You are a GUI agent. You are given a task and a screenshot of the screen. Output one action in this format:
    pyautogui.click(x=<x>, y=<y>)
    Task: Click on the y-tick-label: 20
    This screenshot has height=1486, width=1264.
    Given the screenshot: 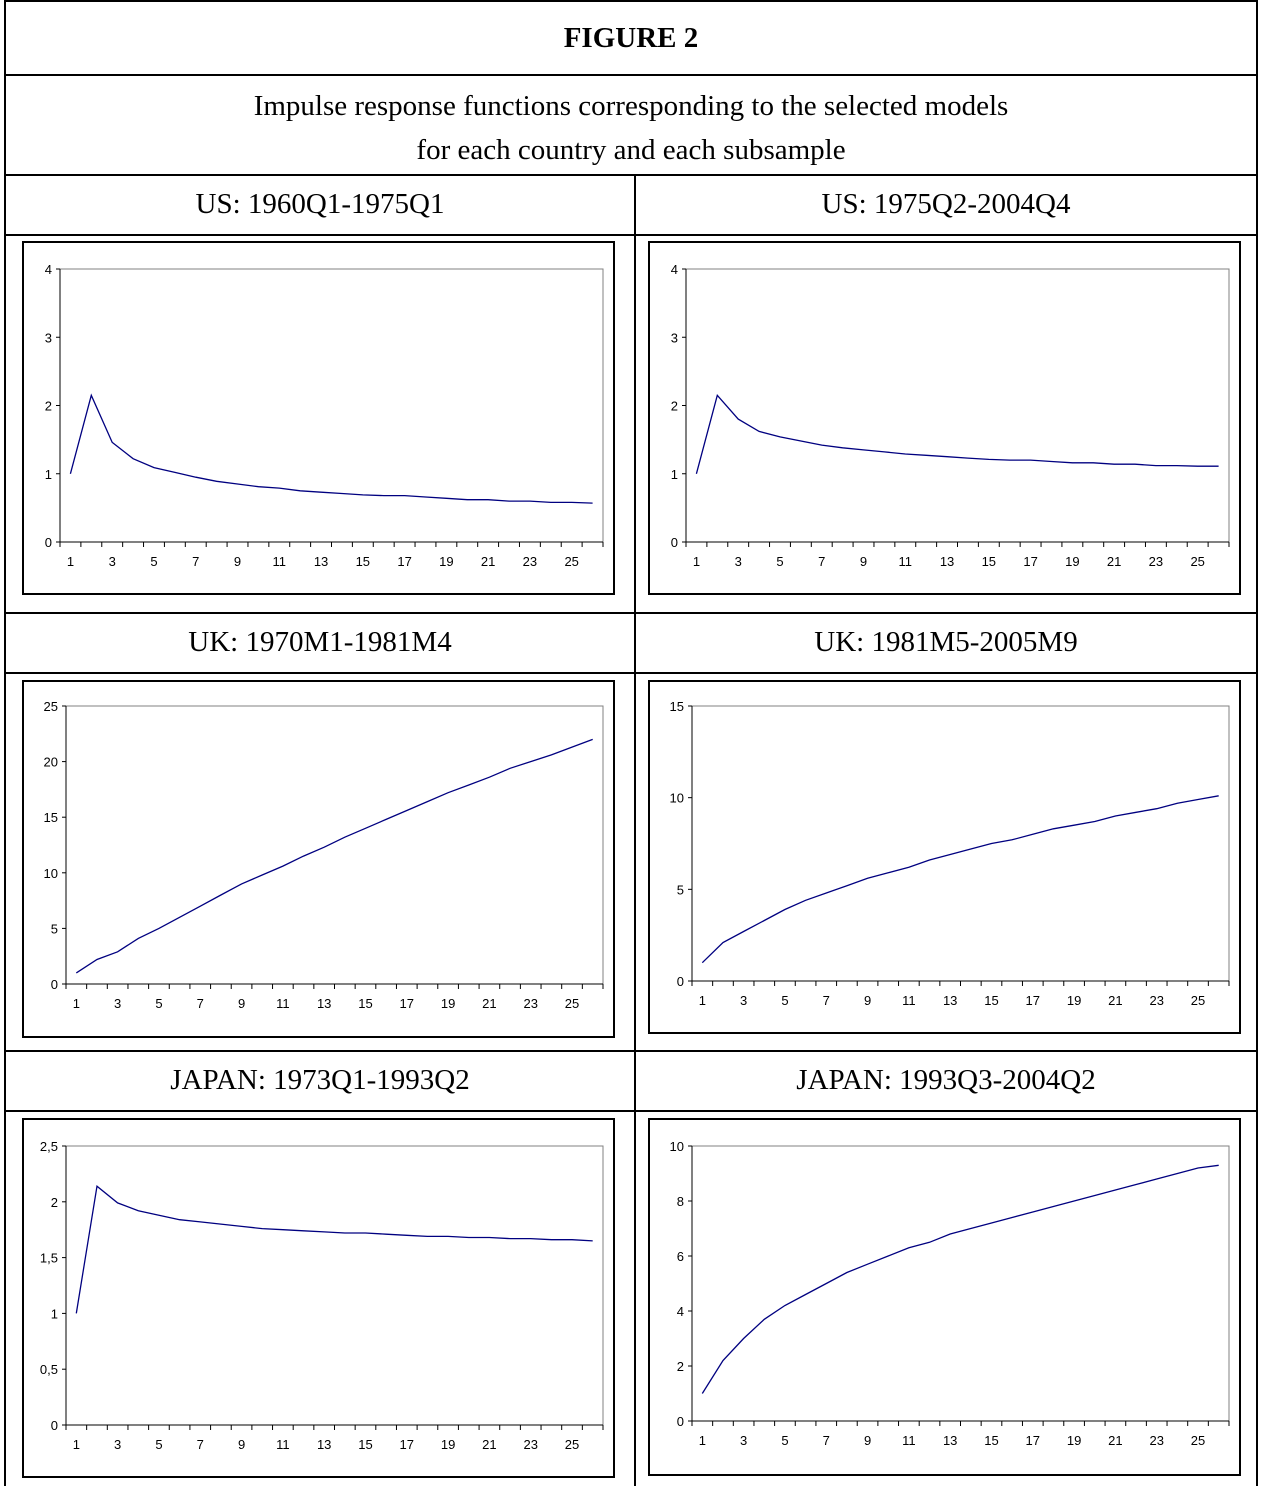 What is the action you would take?
    pyautogui.click(x=51, y=762)
    